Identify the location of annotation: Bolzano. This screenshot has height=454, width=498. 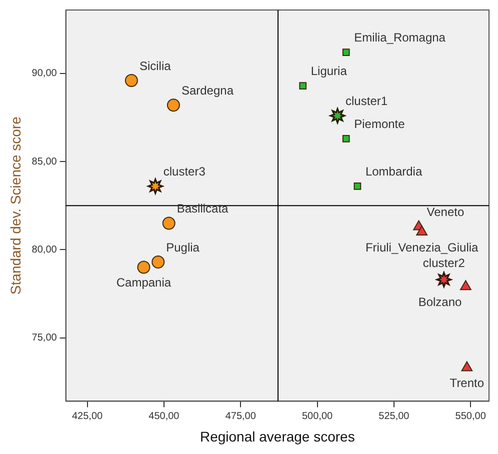
(440, 301).